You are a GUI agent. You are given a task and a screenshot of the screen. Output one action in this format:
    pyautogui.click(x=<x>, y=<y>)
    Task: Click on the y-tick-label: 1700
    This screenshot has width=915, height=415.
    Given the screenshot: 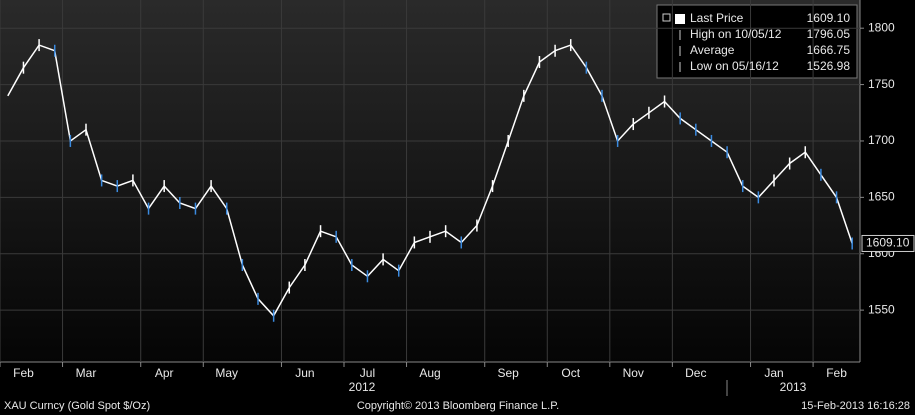 What is the action you would take?
    pyautogui.click(x=881, y=140)
    